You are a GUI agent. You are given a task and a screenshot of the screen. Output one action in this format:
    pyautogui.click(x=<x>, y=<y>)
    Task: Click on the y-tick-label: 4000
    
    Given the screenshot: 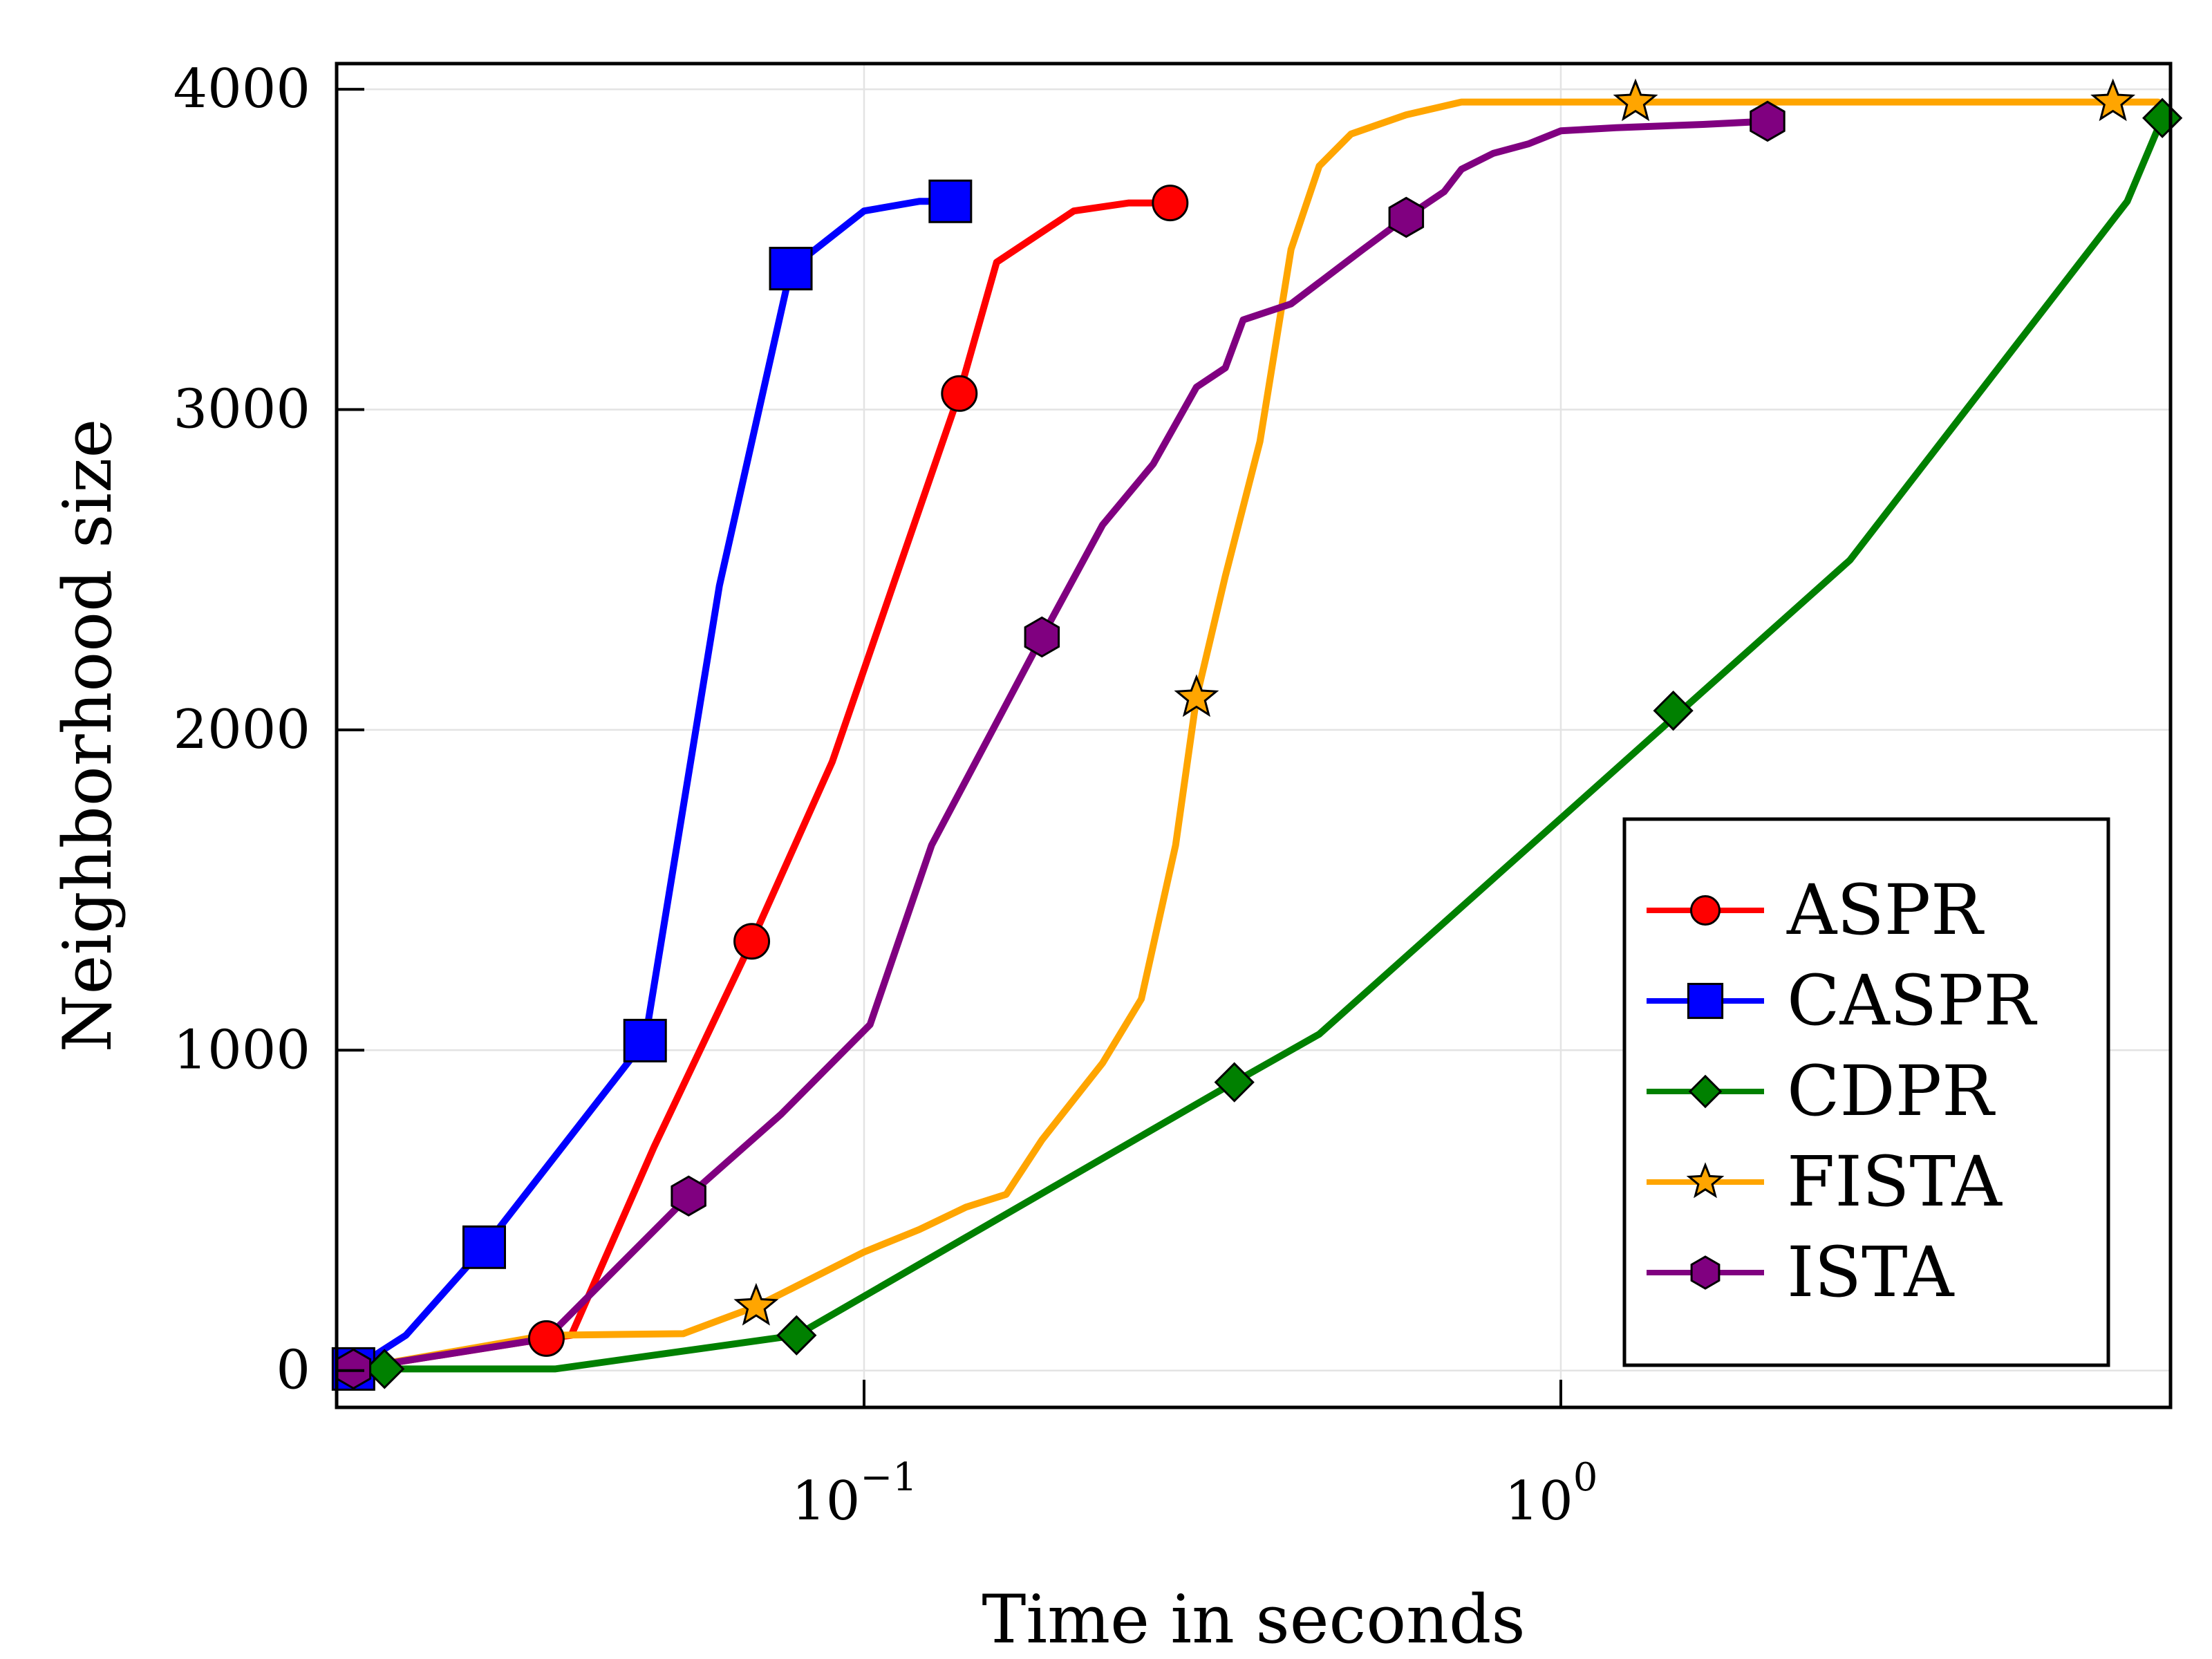 What is the action you would take?
    pyautogui.click(x=242, y=89)
    